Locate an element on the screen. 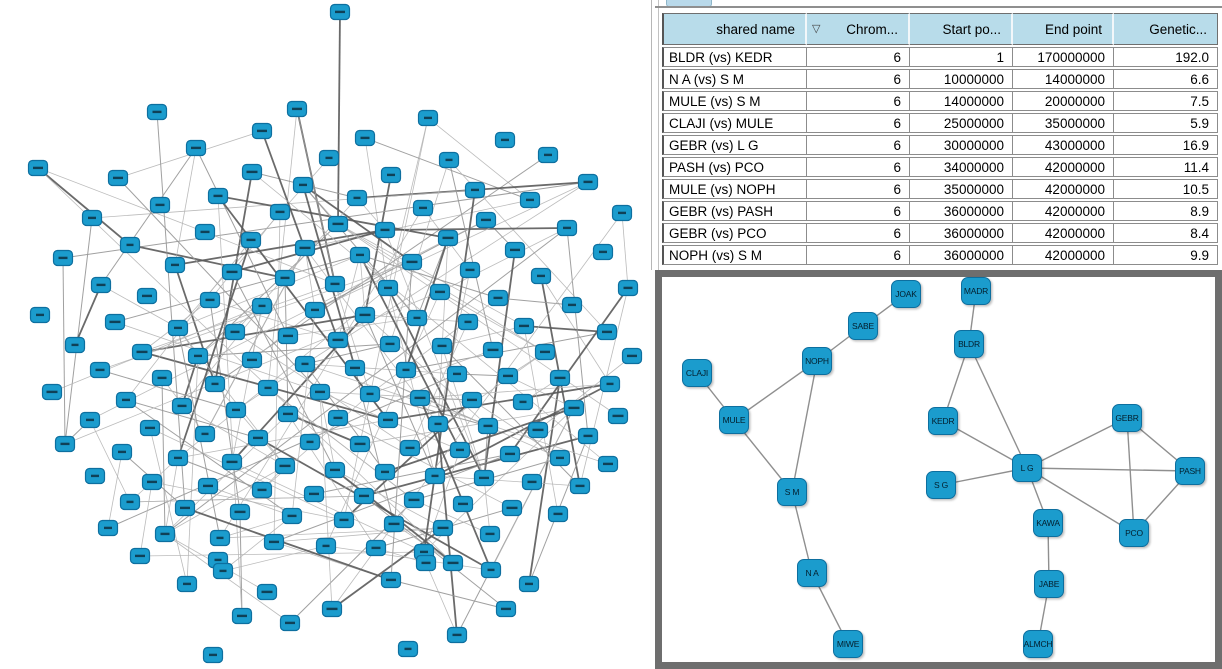 Image resolution: width=1222 pixels, height=669 pixels. table-cell: 35000000 is located at coordinates (1063, 123).